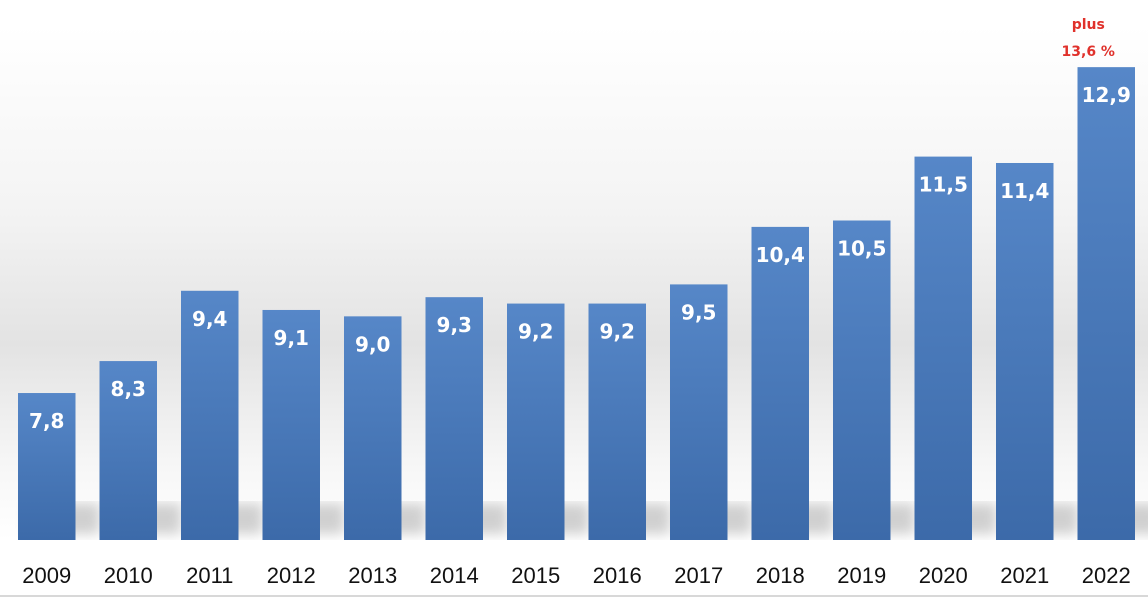 This screenshot has height=600, width=1148. Describe the element at coordinates (699, 412) in the screenshot. I see `bar-2017` at that location.